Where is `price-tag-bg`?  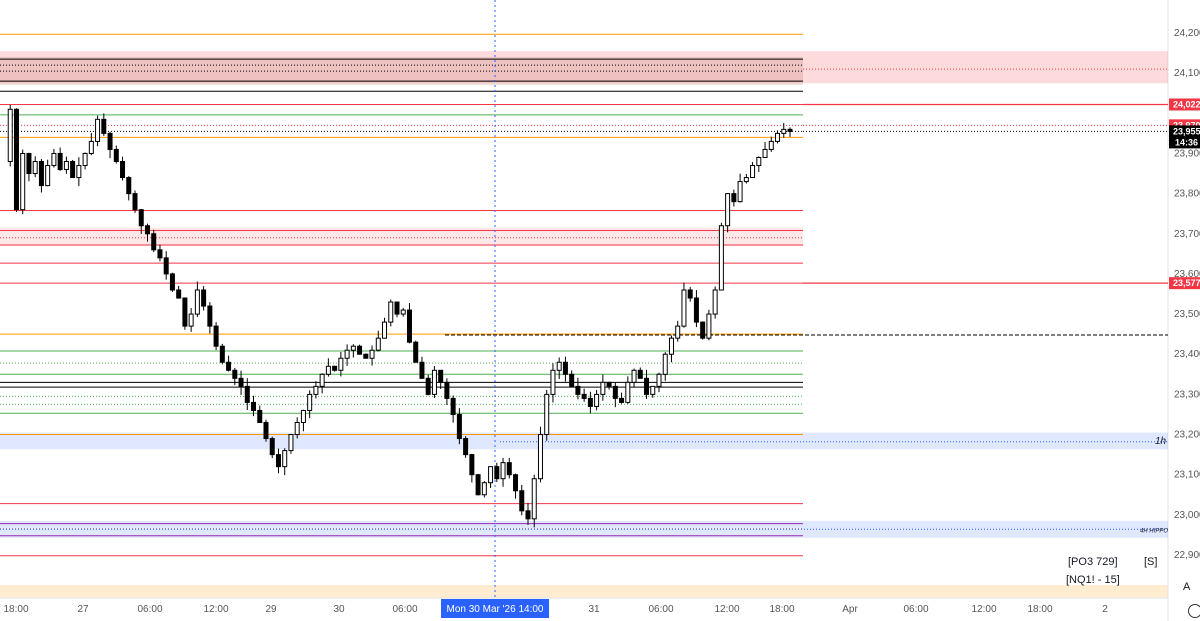
price-tag-bg is located at coordinates (1184, 104).